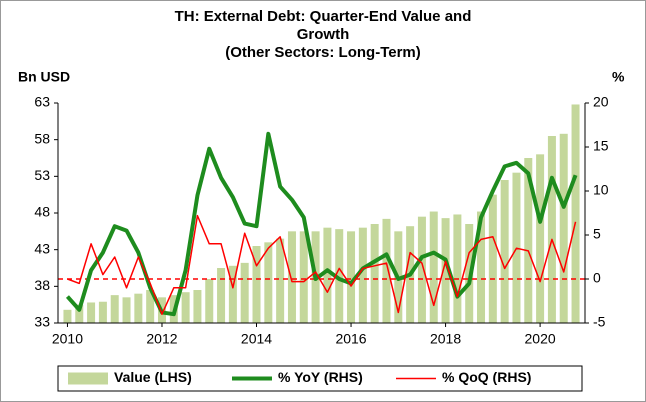  I want to click on x-tick-label: 2020, so click(540, 339).